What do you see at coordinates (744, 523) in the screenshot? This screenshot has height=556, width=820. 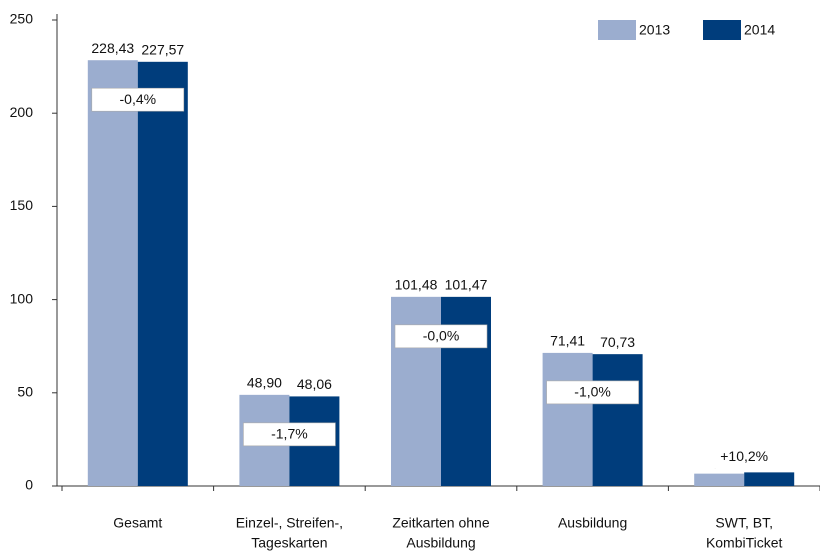 I see `x-tick-label: SWT, BT,` at bounding box center [744, 523].